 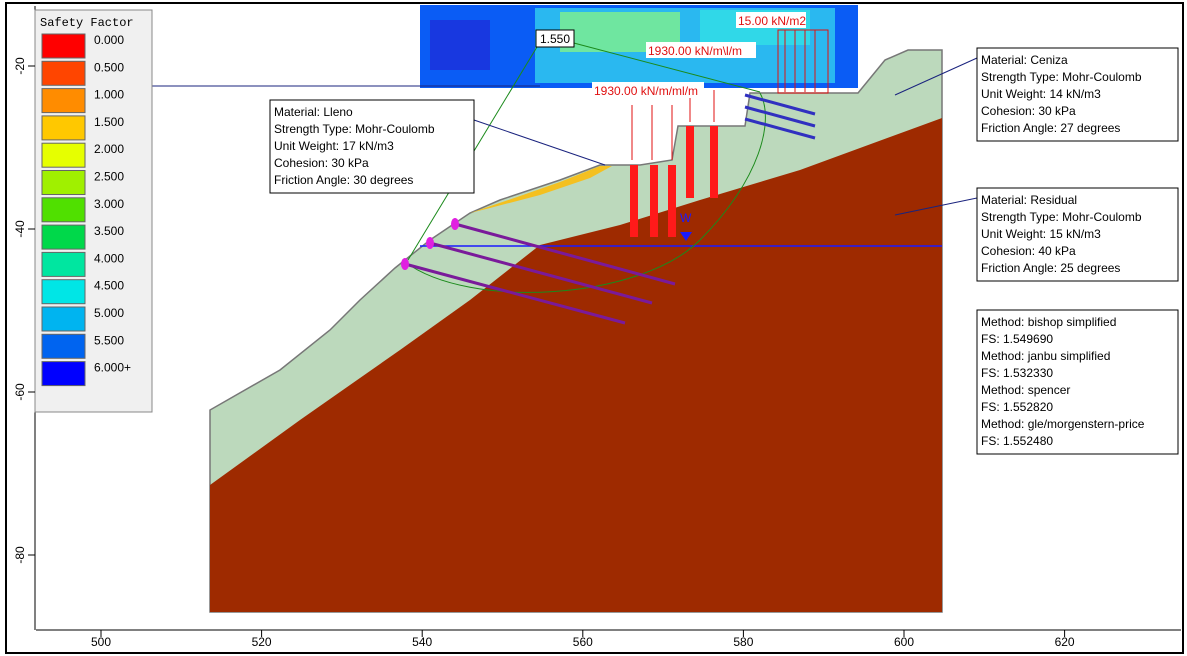 What do you see at coordinates (430, 244) in the screenshot?
I see `anchor-heads` at bounding box center [430, 244].